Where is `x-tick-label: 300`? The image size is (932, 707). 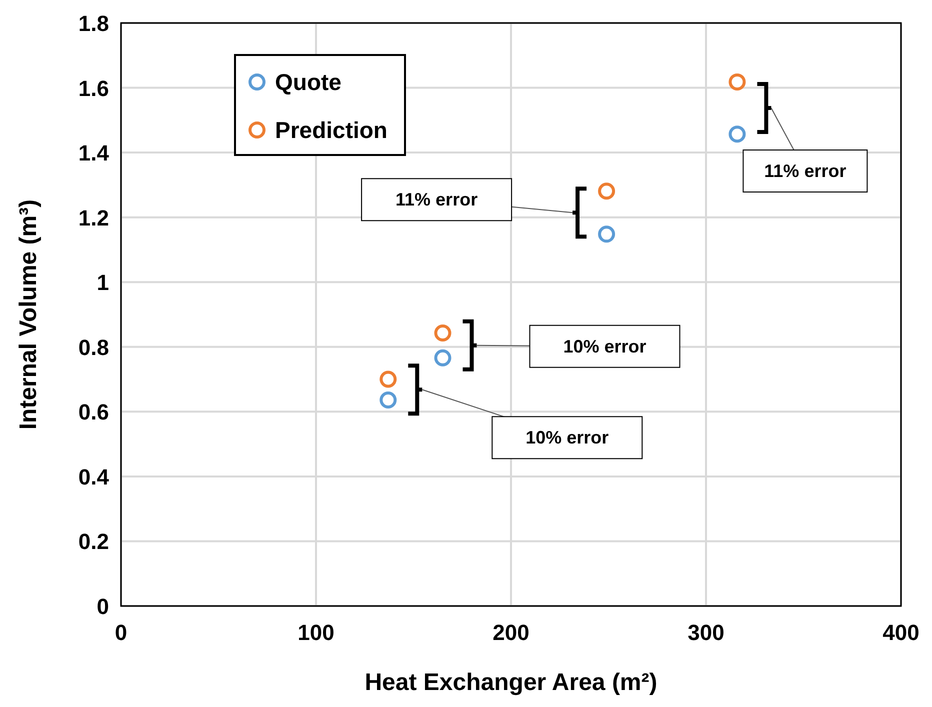
x-tick-label: 300 is located at coordinates (706, 632).